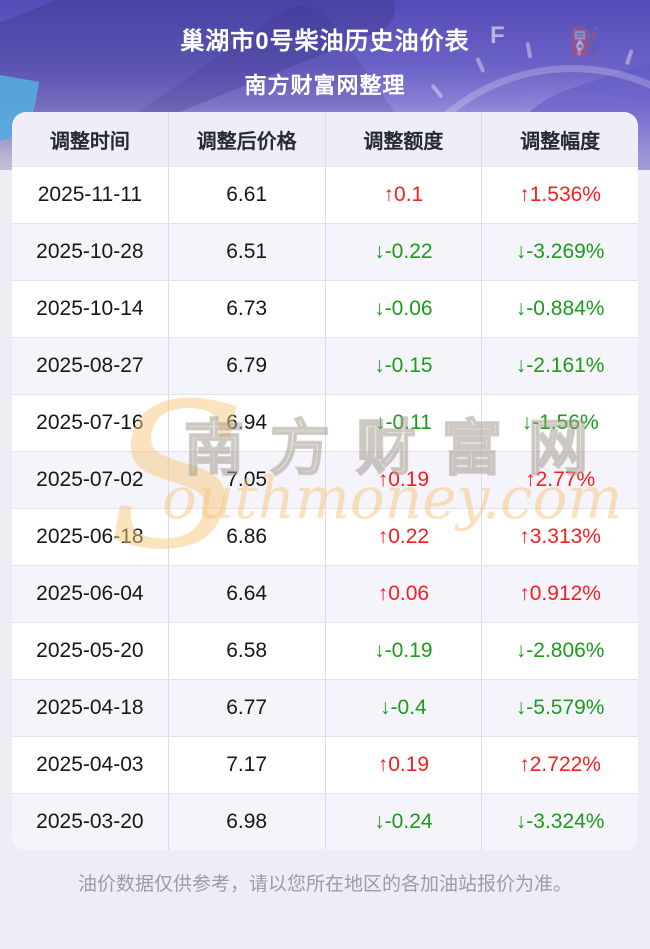 The width and height of the screenshot is (650, 949). Describe the element at coordinates (559, 195) in the screenshot. I see `cell-percent: ↑1.536%` at that location.